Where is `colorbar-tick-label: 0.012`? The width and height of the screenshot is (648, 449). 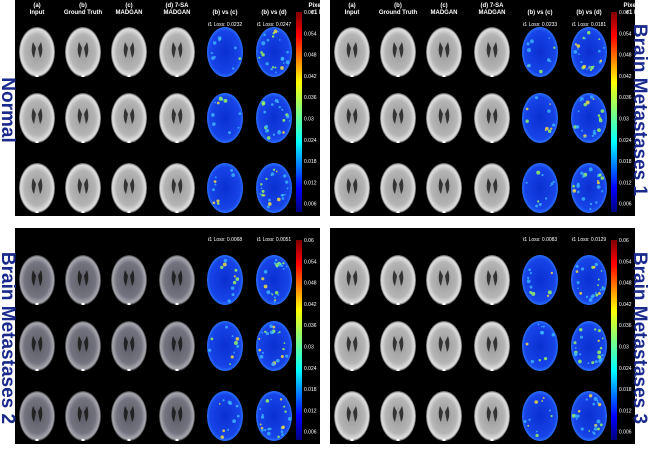
colorbar-tick-label: 0.012 is located at coordinates (310, 411).